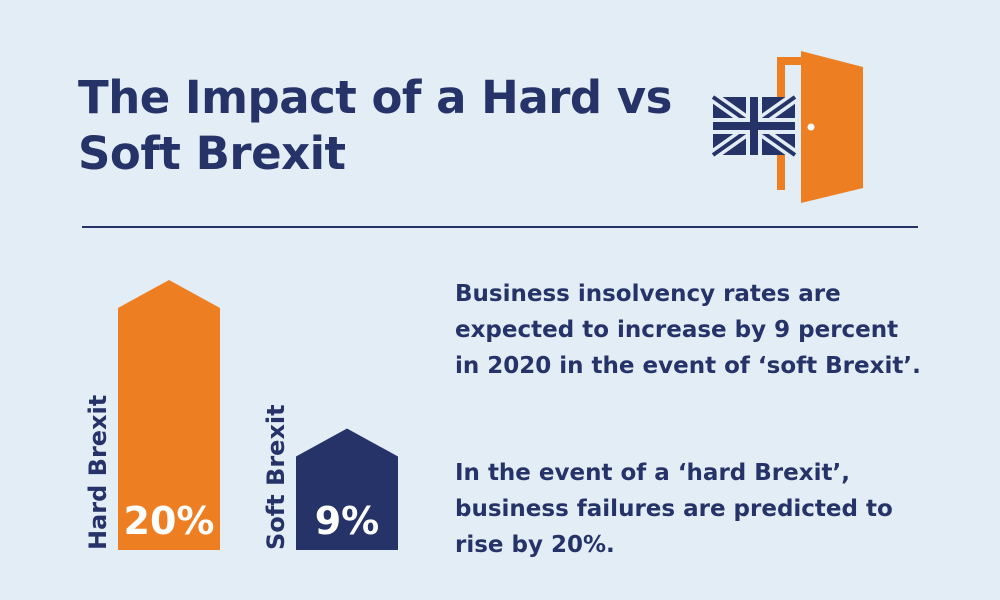  Describe the element at coordinates (276, 477) in the screenshot. I see `category-label-soft-brexit: Soft Brexit` at that location.